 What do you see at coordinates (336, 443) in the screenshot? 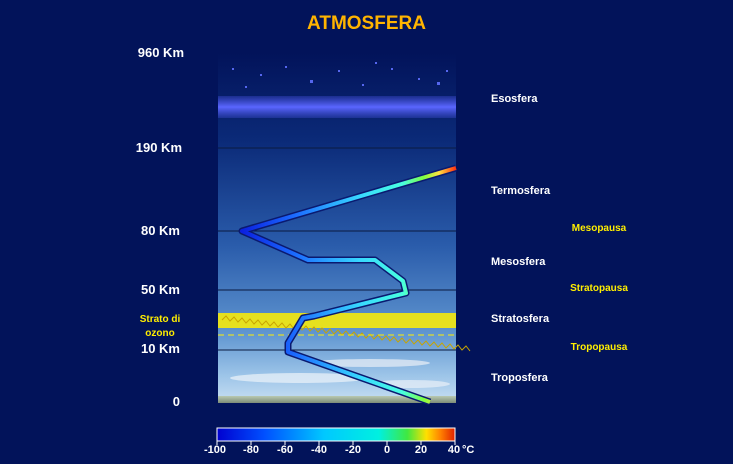
I see `scale-ticks` at bounding box center [336, 443].